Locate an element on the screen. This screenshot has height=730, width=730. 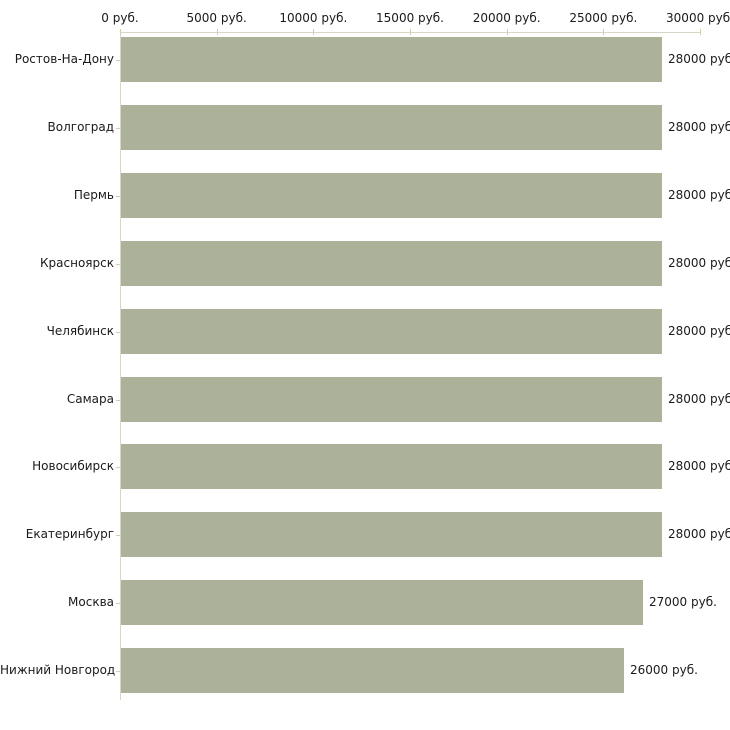
y-axis-line is located at coordinates (120, 366).